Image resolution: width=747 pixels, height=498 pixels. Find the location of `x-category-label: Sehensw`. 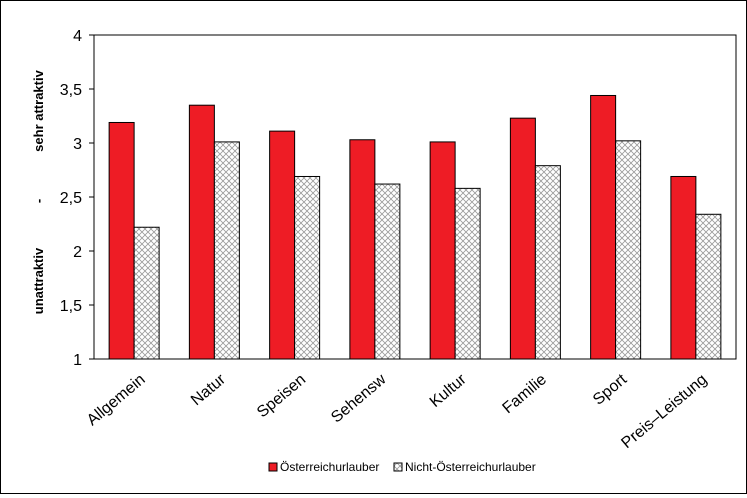

x-category-label: Sehensw is located at coordinates (359, 399).